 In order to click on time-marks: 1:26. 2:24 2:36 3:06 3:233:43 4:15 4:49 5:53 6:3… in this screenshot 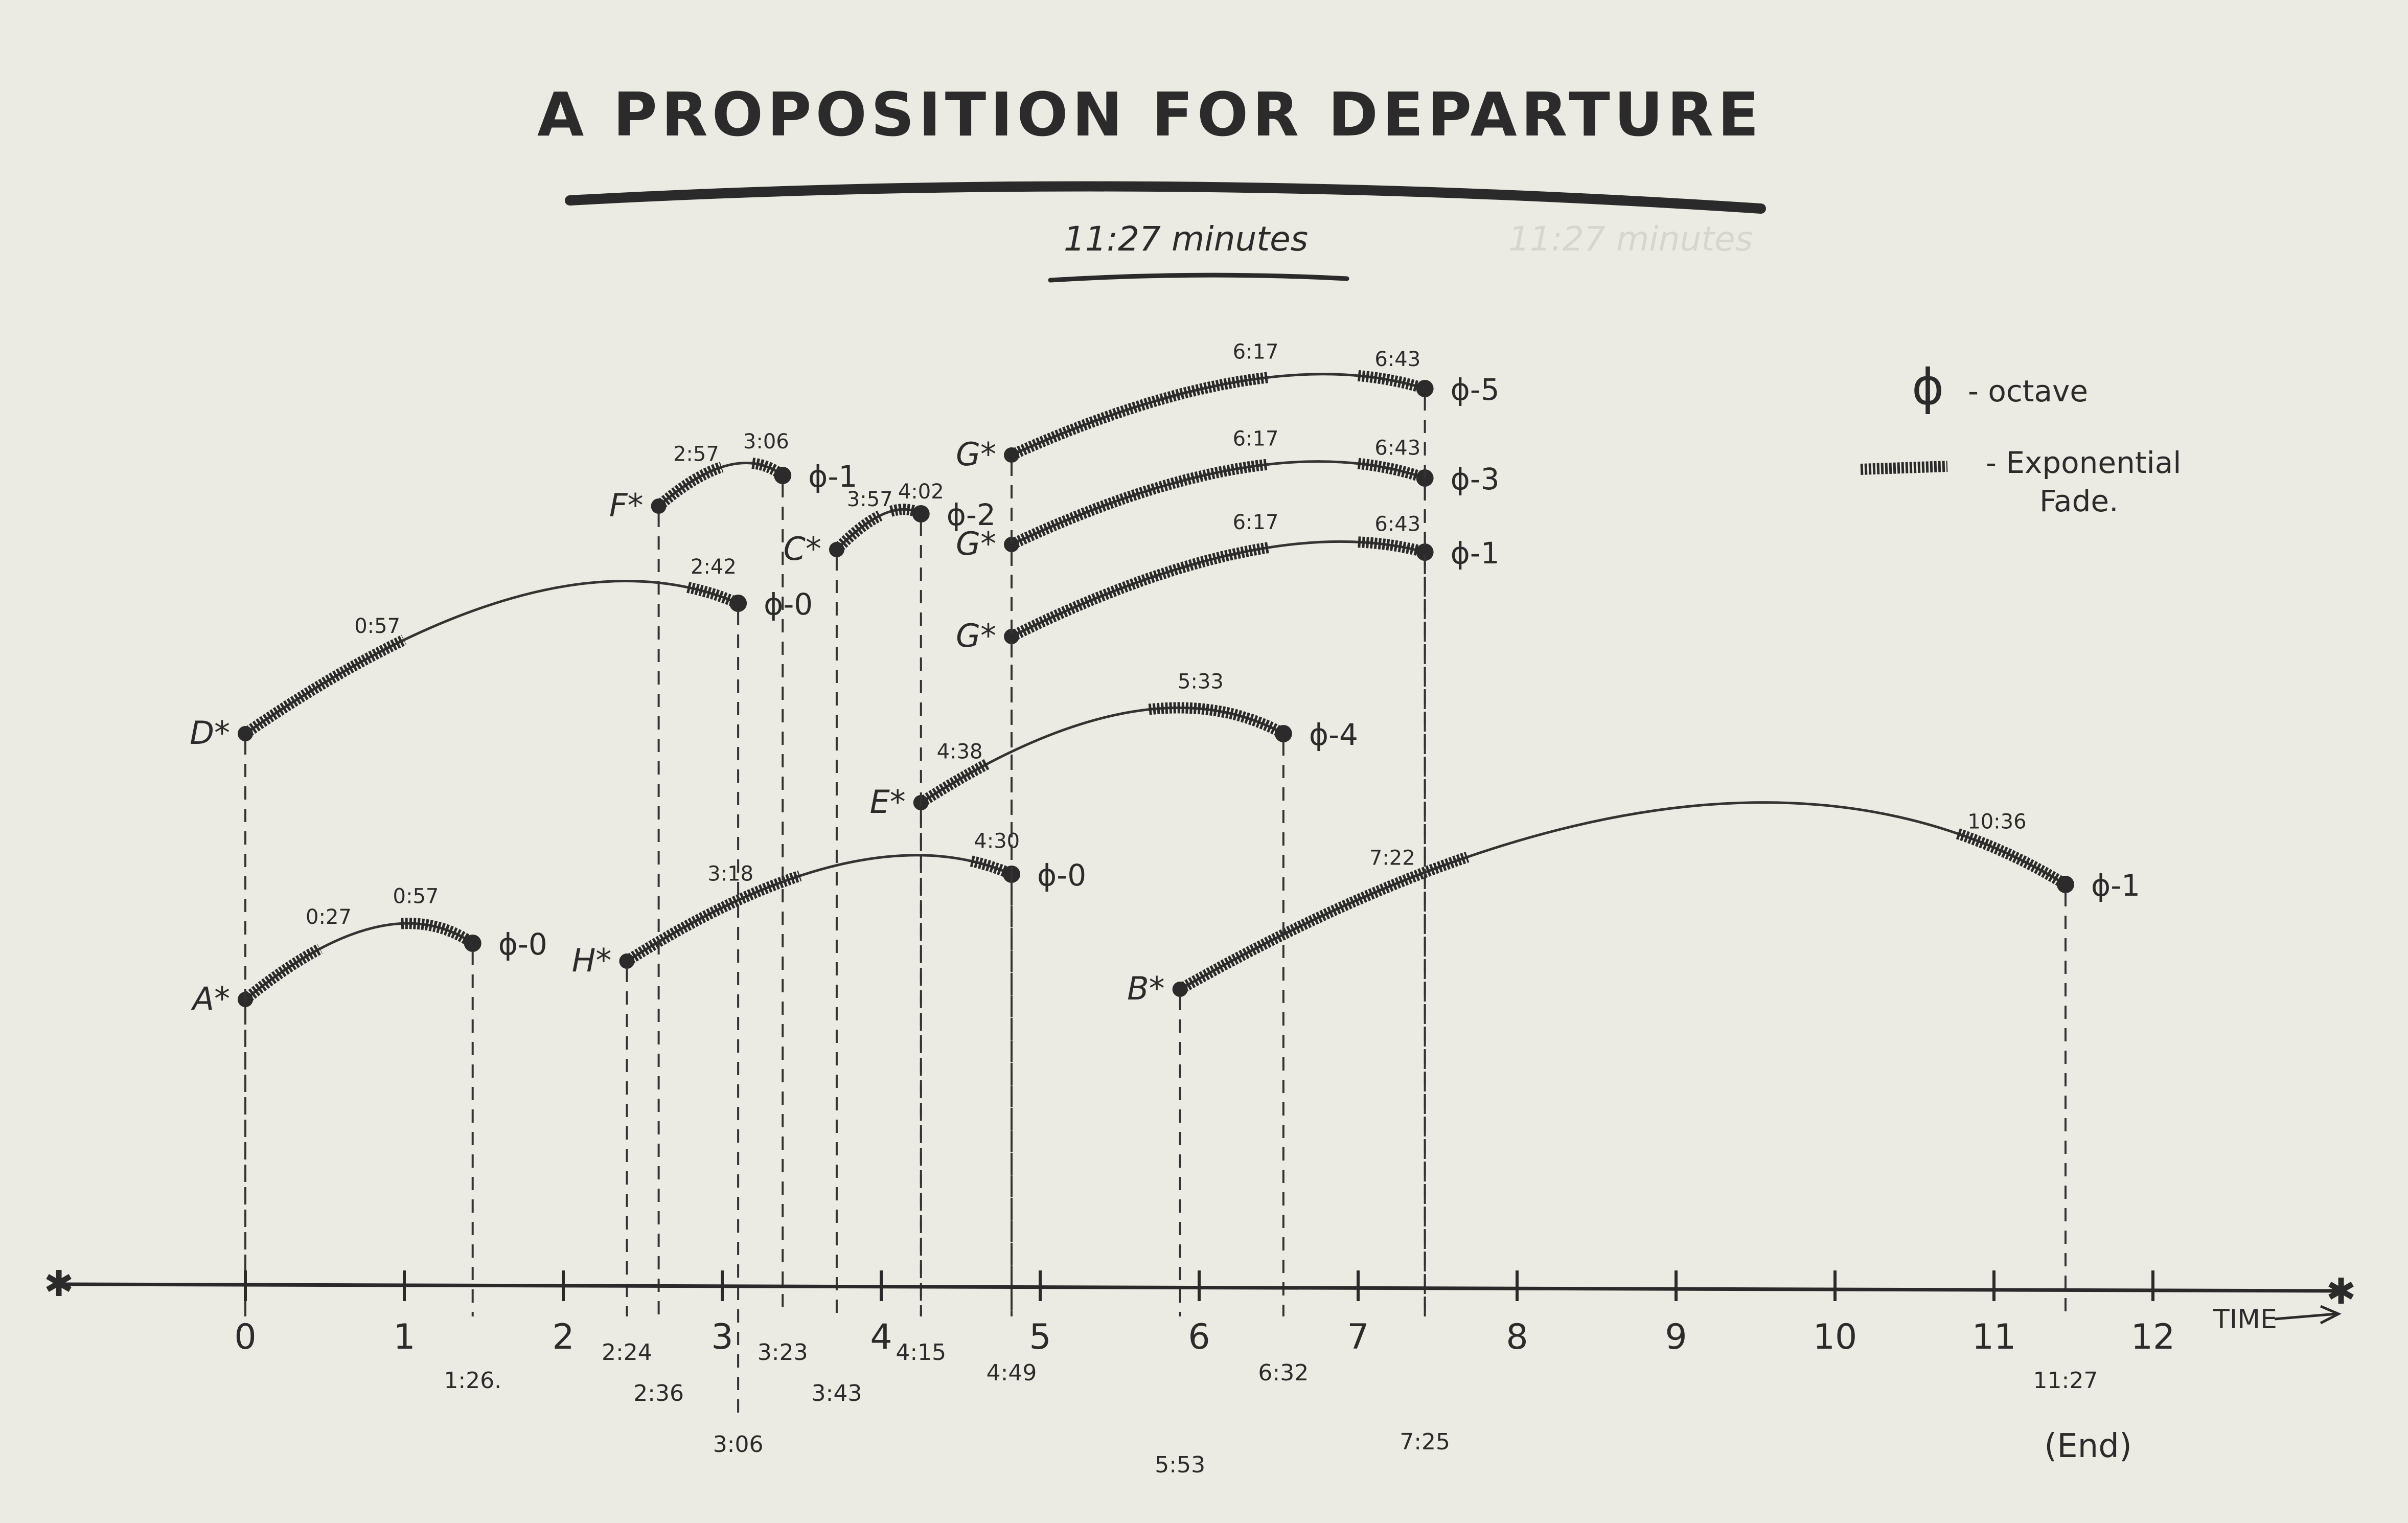, I will do `click(1271, 1408)`.